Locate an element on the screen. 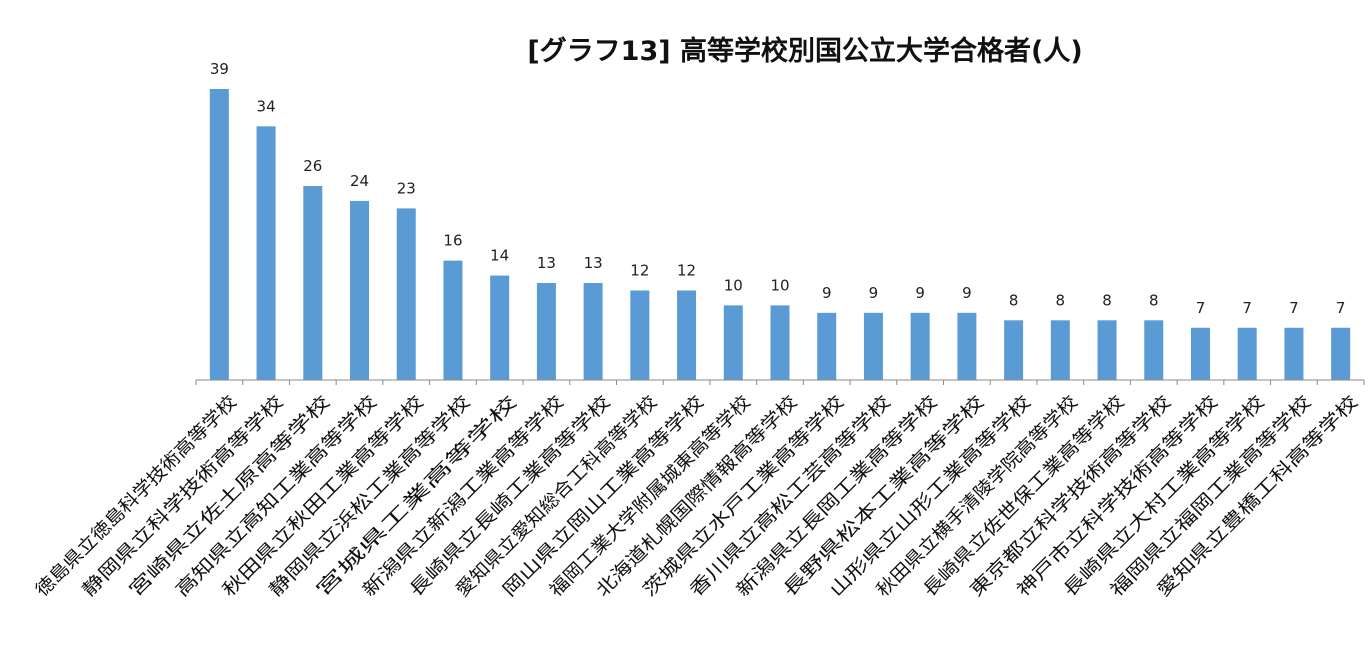 This screenshot has height=645, width=1368. data-label: 16 is located at coordinates (452, 241).